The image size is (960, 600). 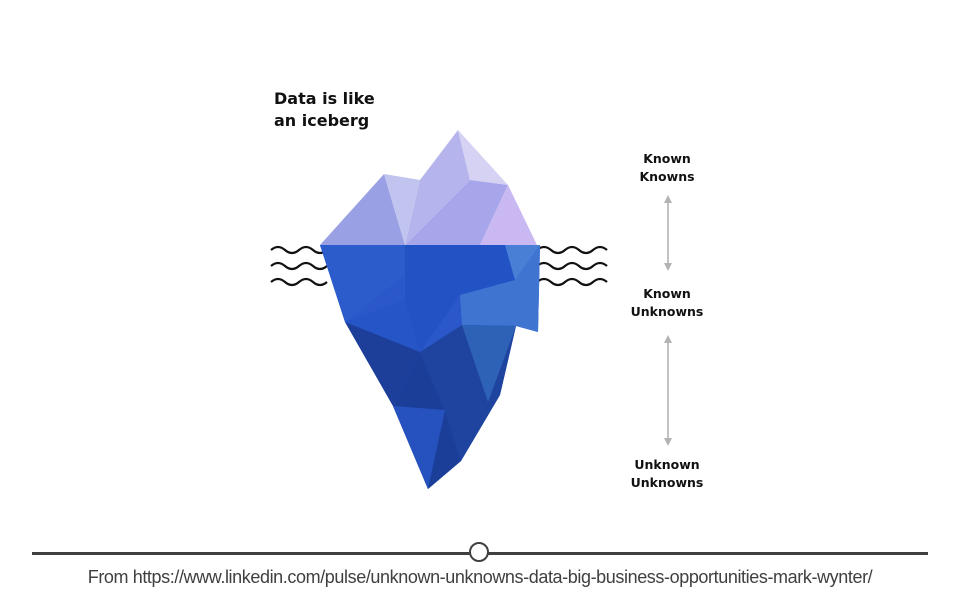 I want to click on slide-progress-handle, so click(x=479, y=552).